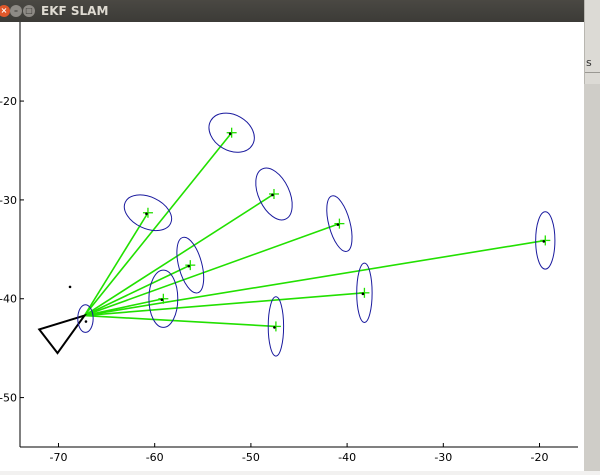 This screenshot has width=600, height=475. Describe the element at coordinates (443, 457) in the screenshot. I see `x-tick-label: -30` at that location.